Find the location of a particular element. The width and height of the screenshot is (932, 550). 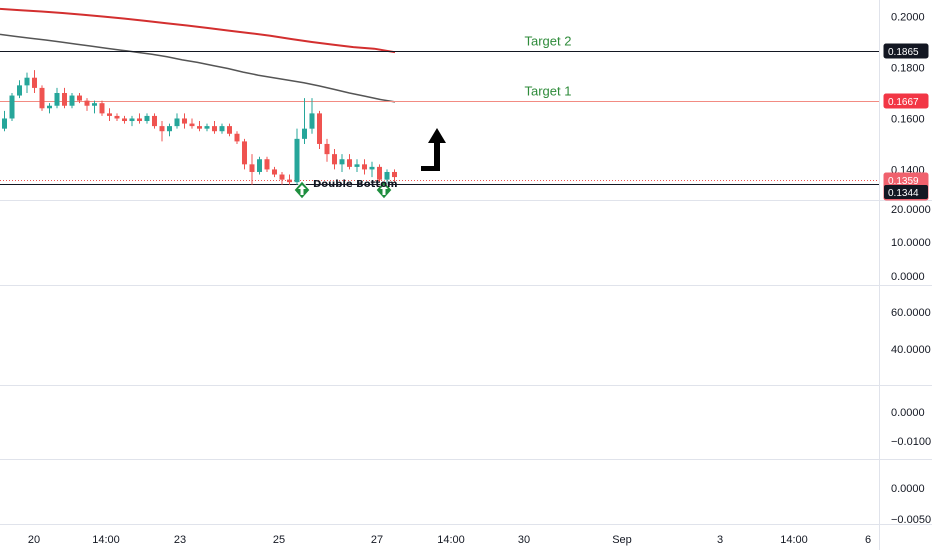

svg-text: 0.1667 is located at coordinates (903, 102).